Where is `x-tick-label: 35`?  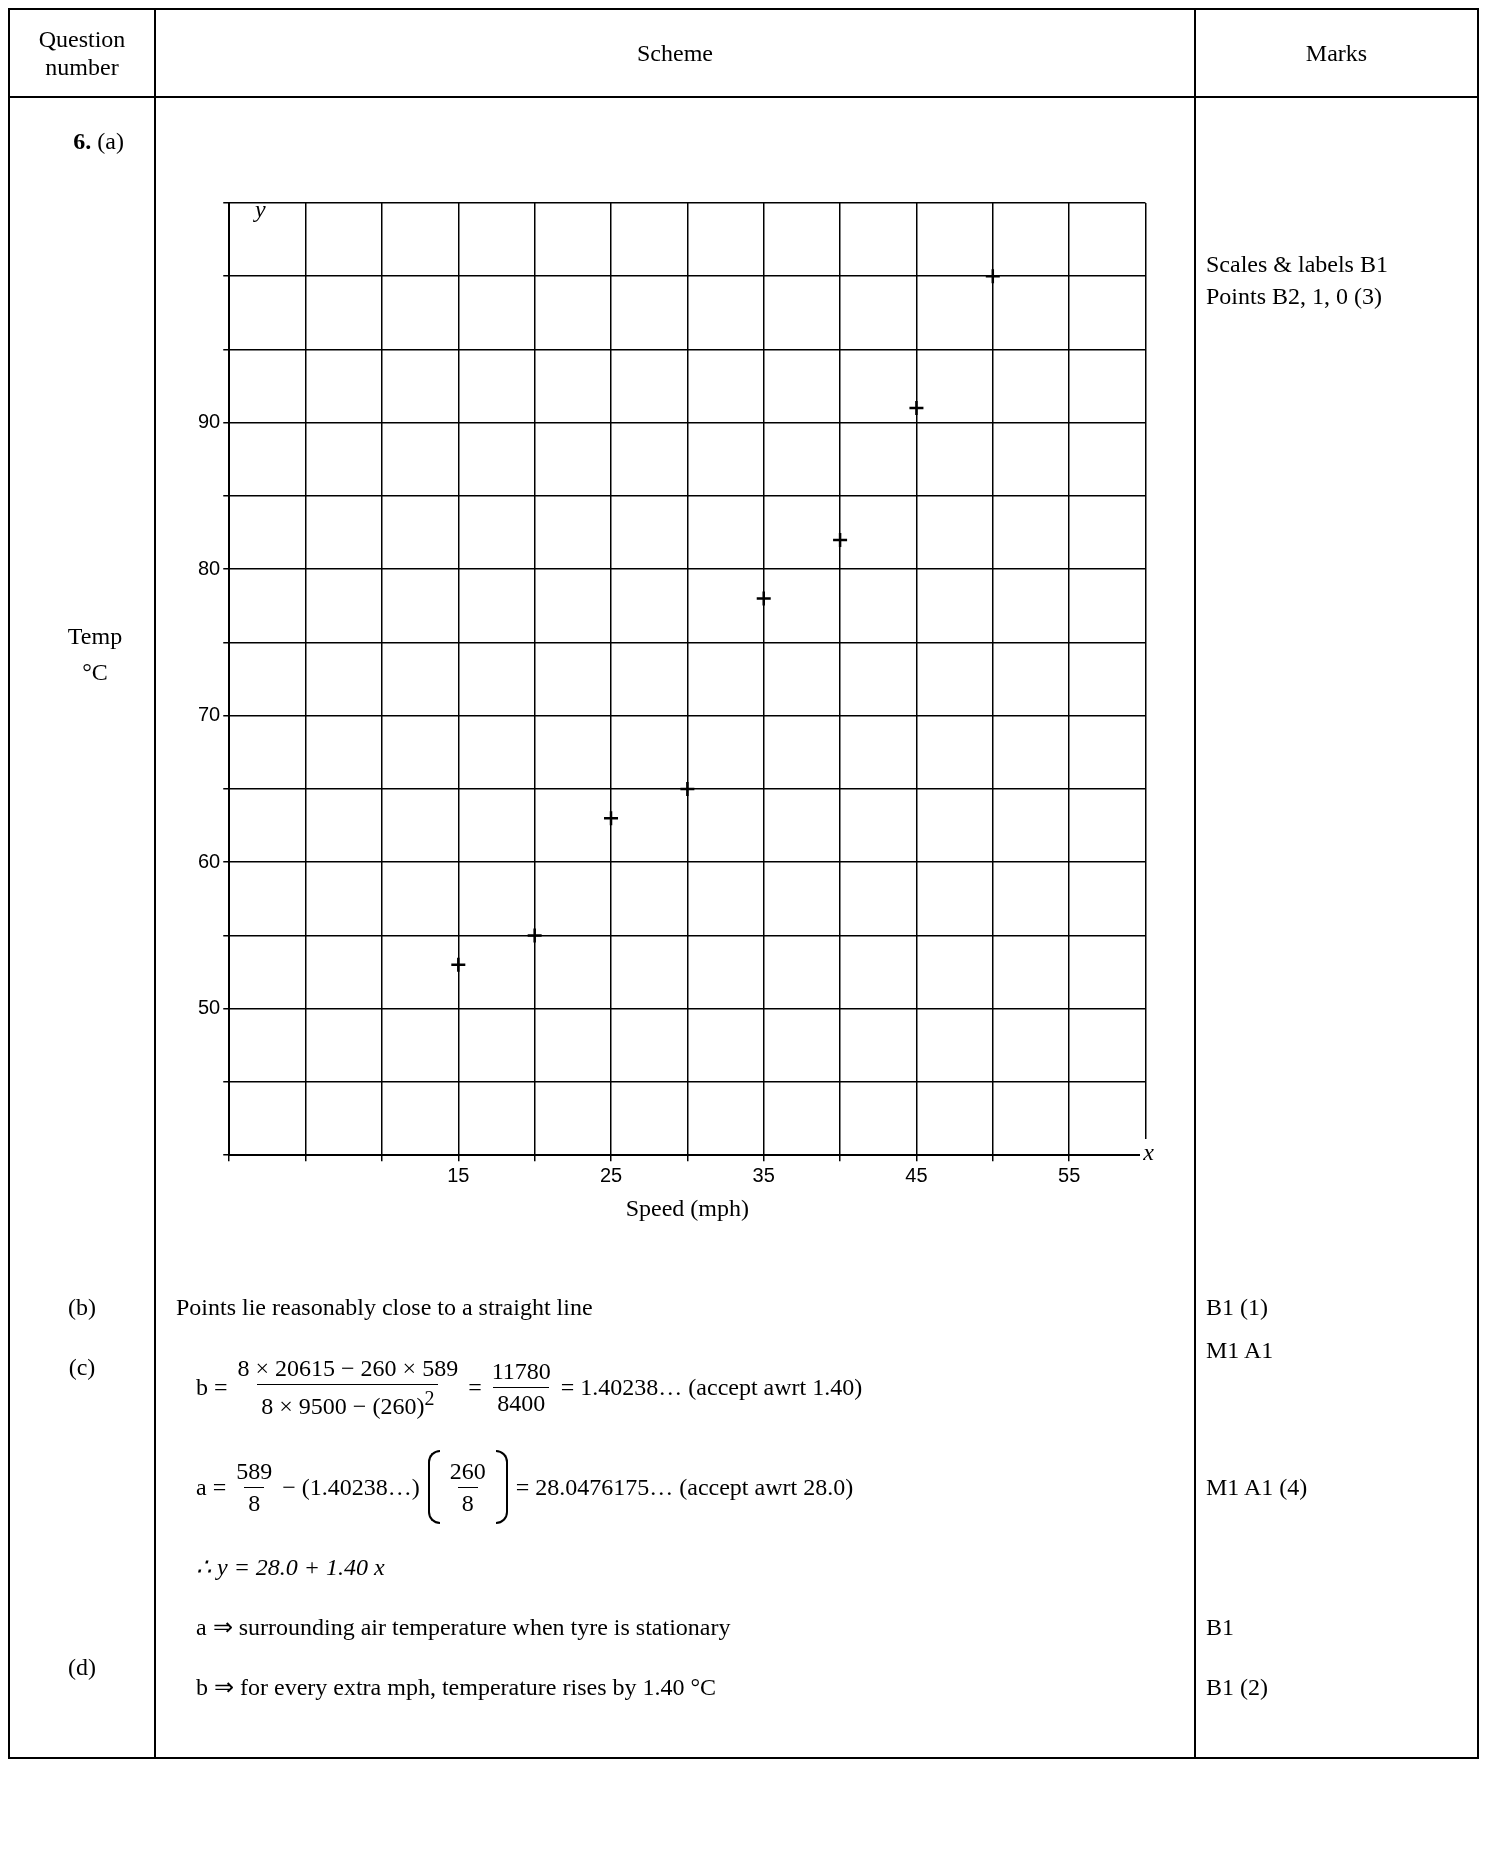 x-tick-label: 35 is located at coordinates (763, 1174).